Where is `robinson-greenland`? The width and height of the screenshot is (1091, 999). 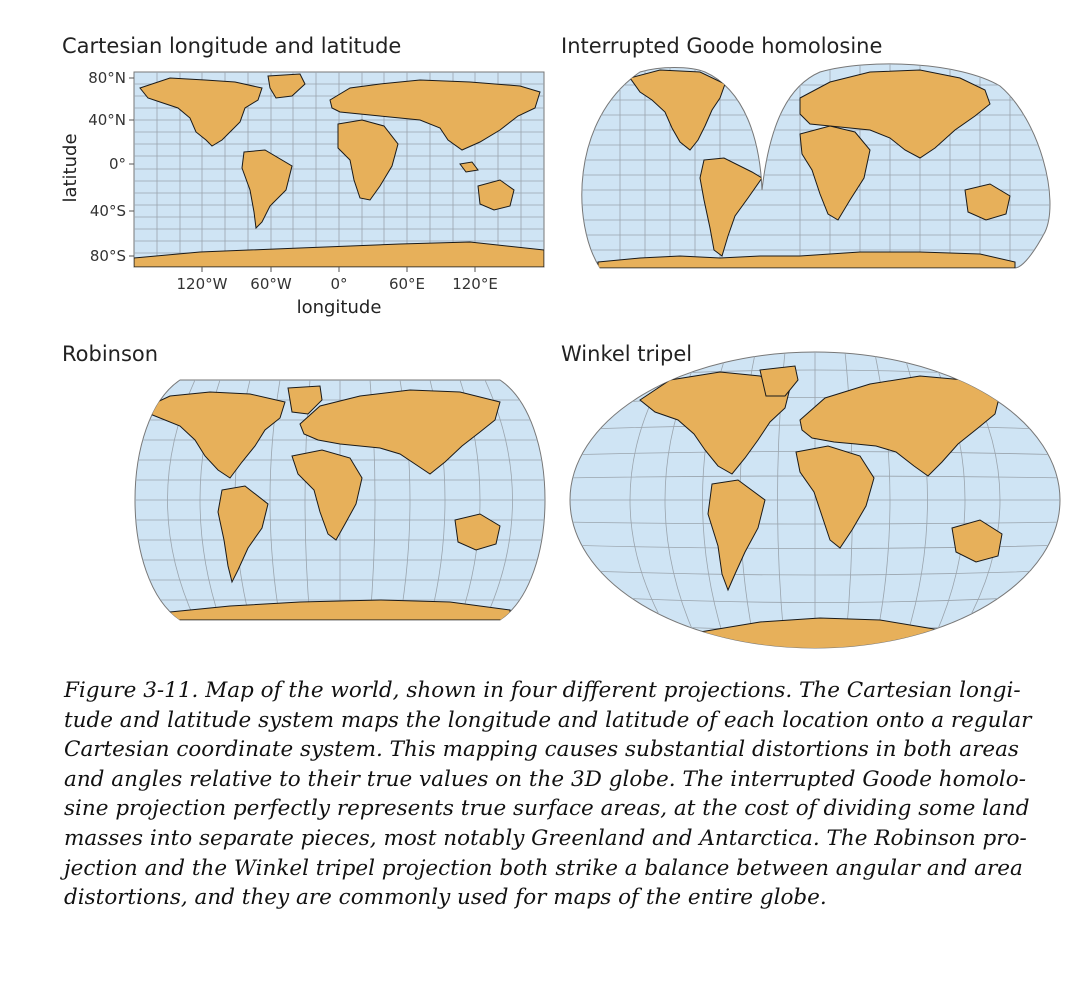 robinson-greenland is located at coordinates (305, 400).